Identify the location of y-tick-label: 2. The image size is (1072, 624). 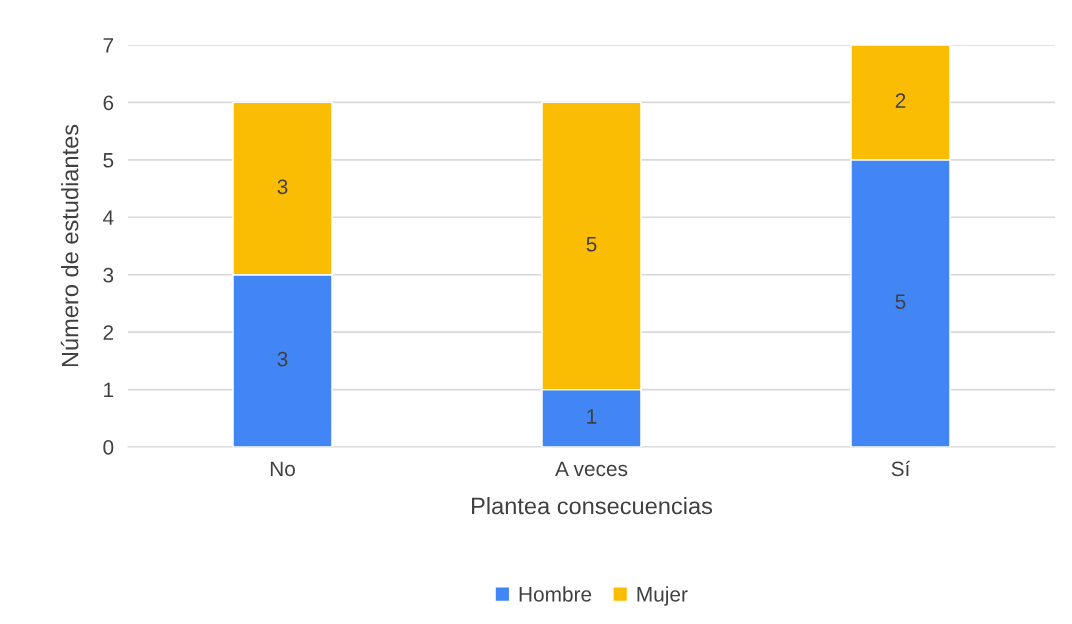
(108, 332).